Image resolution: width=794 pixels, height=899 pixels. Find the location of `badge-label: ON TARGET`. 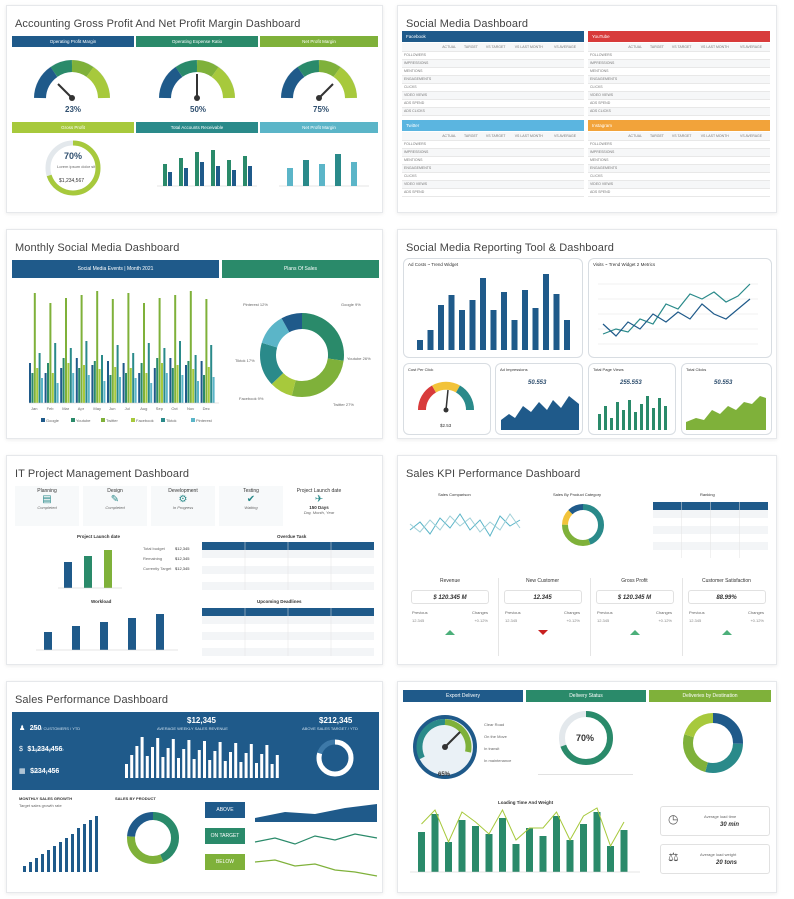

badge-label: ON TARGET is located at coordinates (225, 836).